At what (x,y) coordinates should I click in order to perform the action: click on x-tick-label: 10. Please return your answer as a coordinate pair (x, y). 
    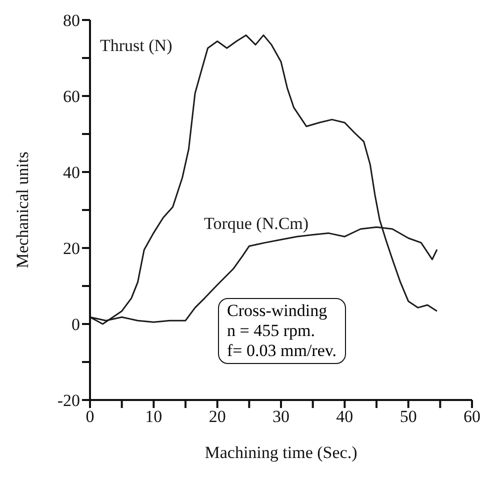
    Looking at the image, I should click on (153, 416).